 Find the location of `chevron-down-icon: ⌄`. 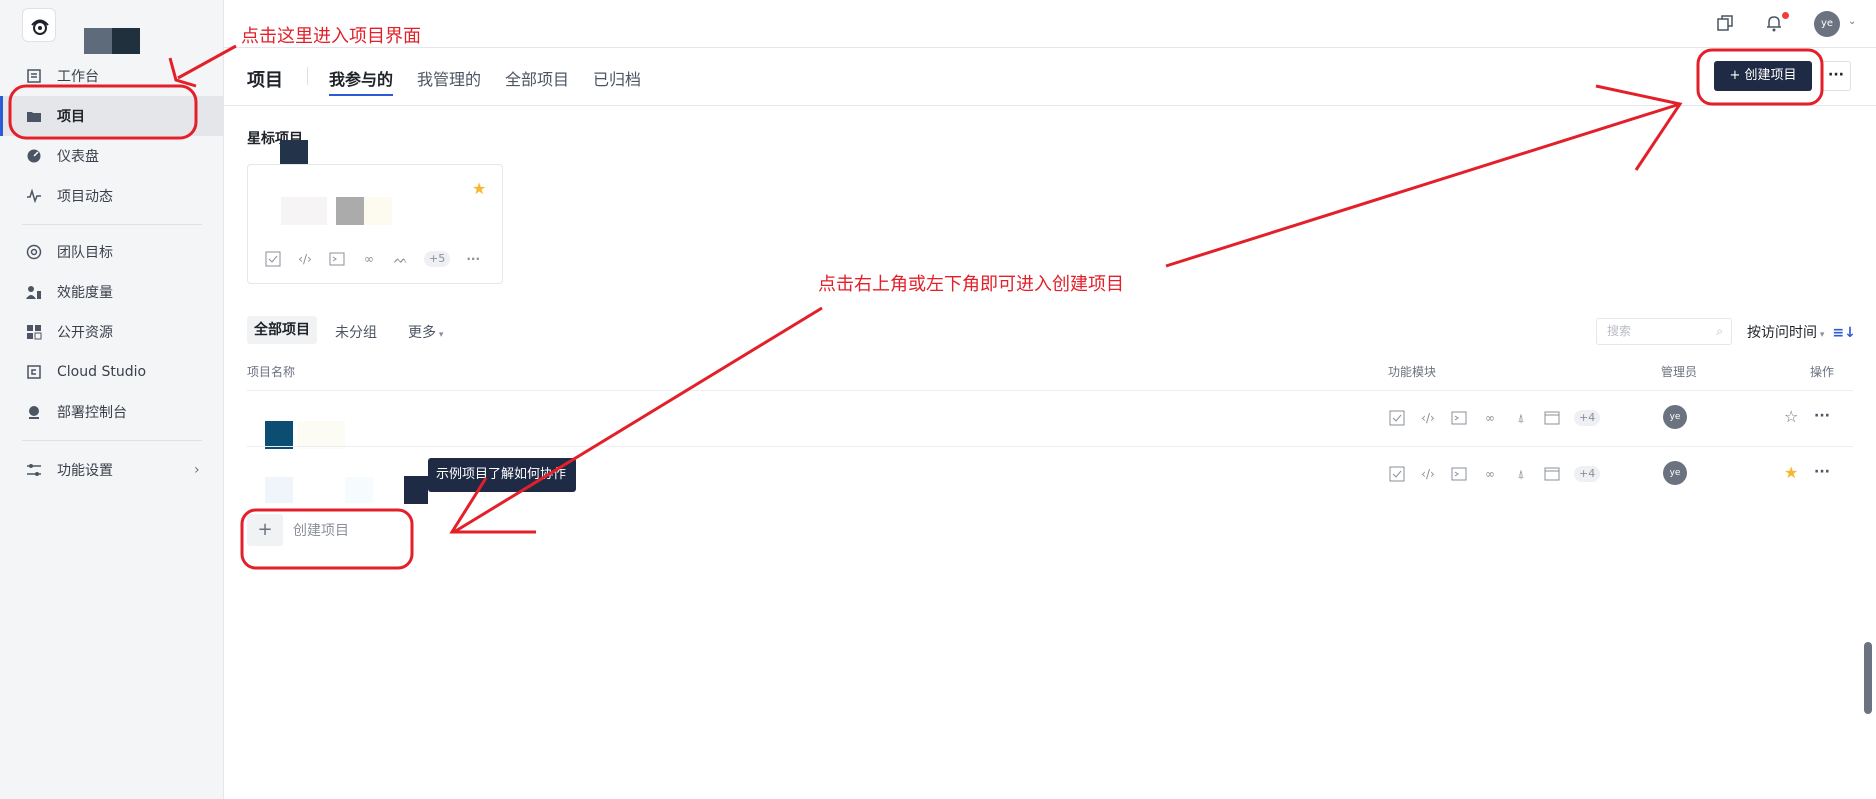

chevron-down-icon: ⌄ is located at coordinates (1852, 21).